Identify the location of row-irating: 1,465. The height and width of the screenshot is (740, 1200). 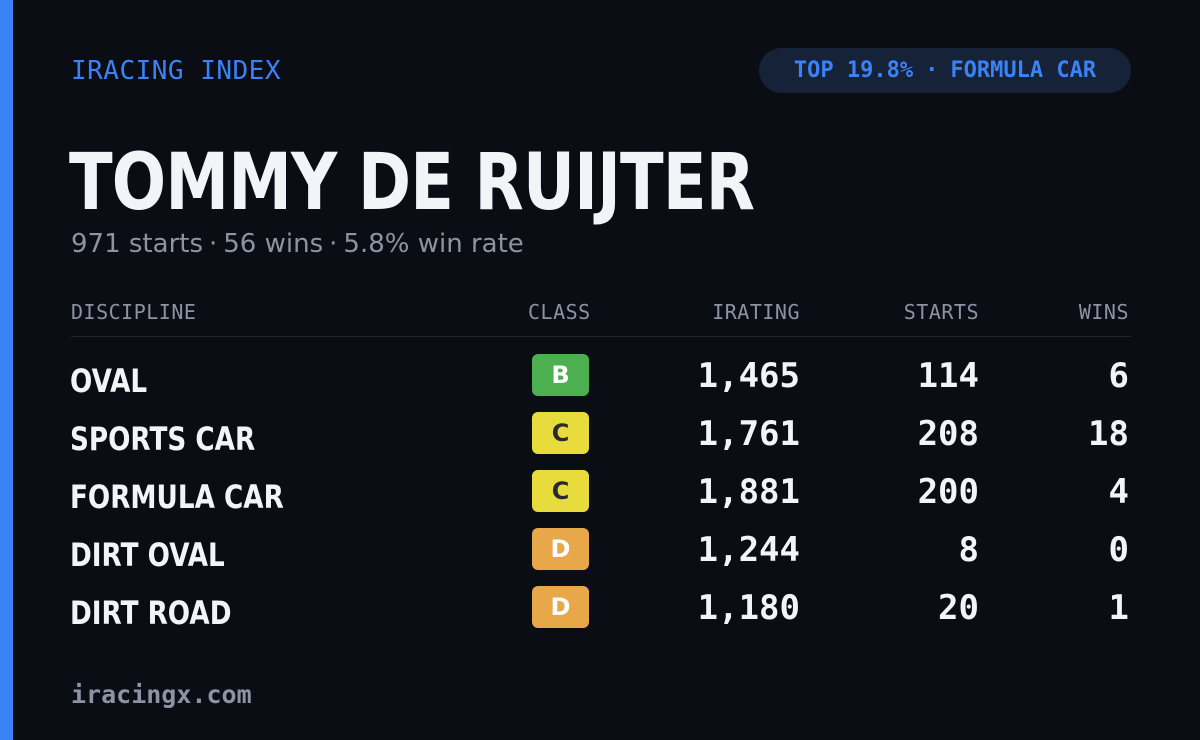
(748, 376).